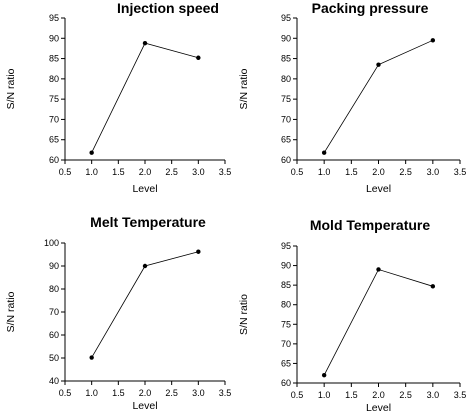 The width and height of the screenshot is (473, 414). I want to click on chart-title: Packing pressure, so click(370, 8).